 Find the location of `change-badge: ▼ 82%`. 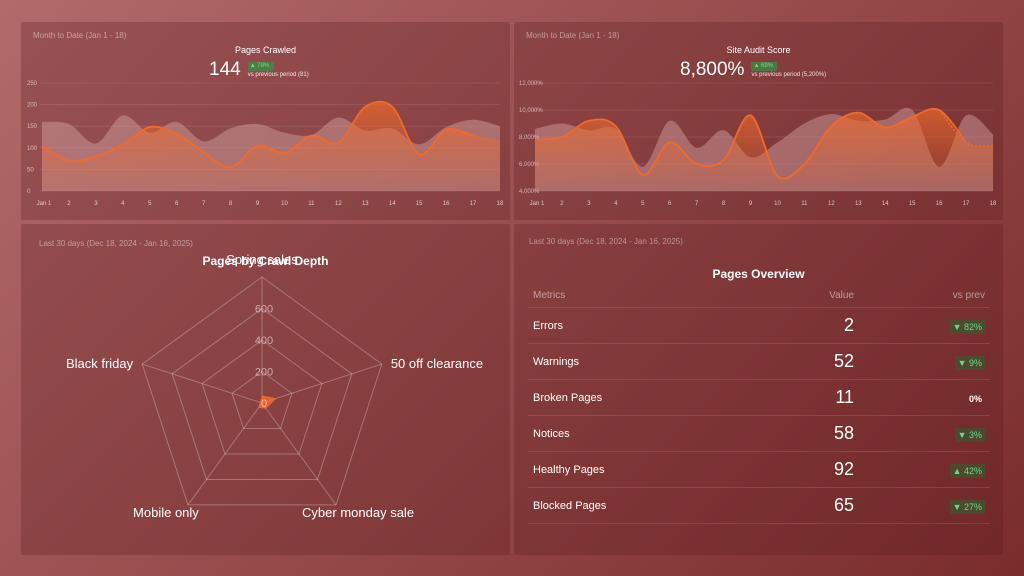

change-badge: ▼ 82% is located at coordinates (967, 326).